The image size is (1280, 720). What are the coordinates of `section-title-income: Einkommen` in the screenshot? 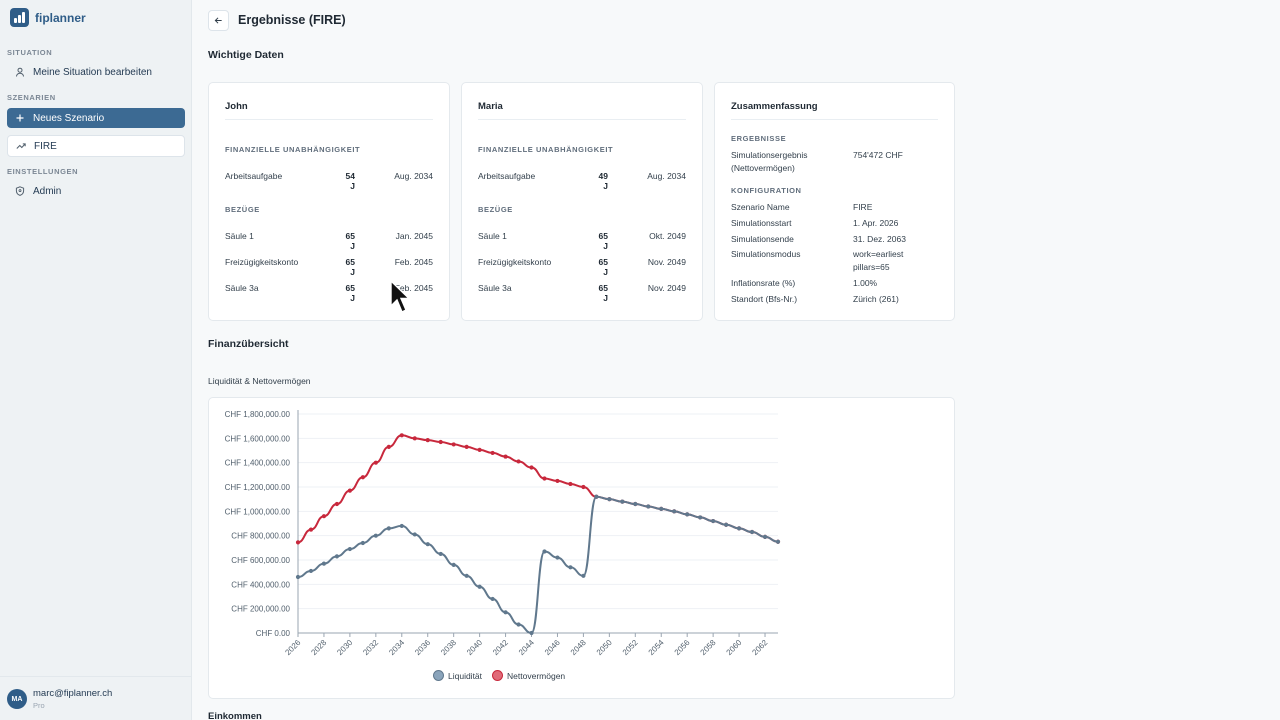 It's located at (235, 715).